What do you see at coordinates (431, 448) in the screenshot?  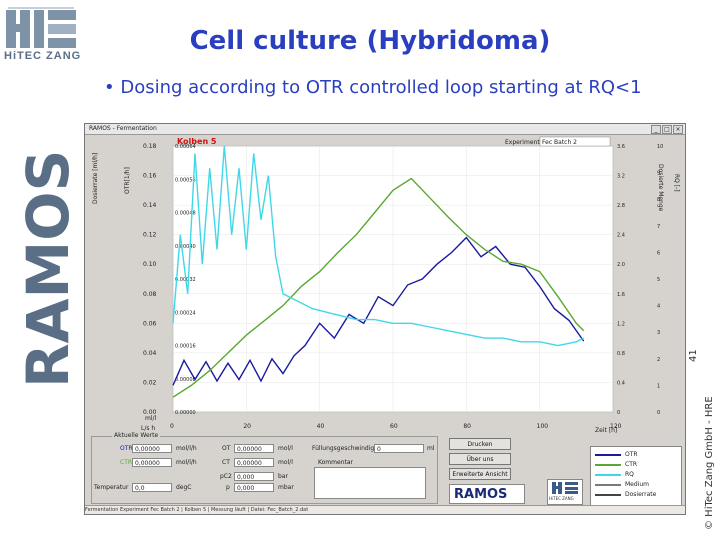 I see `flow-unit: ml` at bounding box center [431, 448].